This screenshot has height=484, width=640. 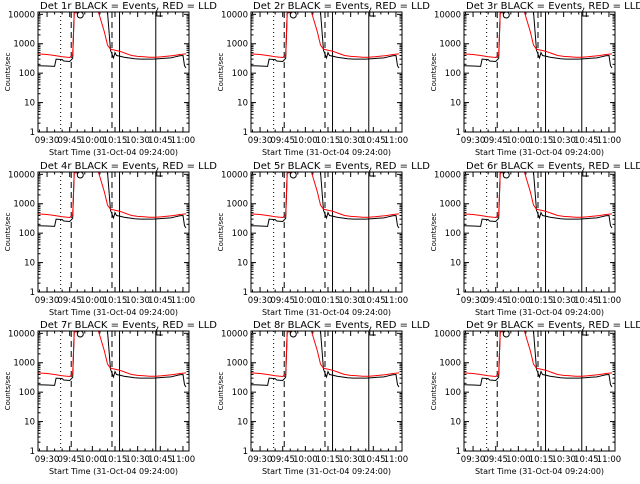 What do you see at coordinates (553, 166) in the screenshot?
I see `panel-title: Det 6r BLACK = Events, RED = LLD` at bounding box center [553, 166].